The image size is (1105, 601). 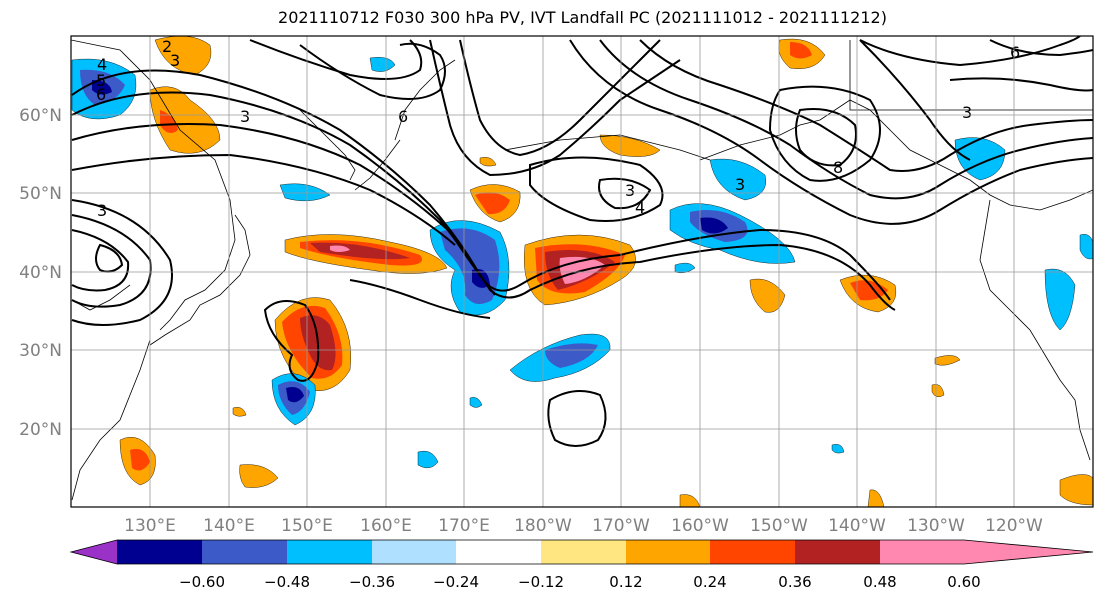 What do you see at coordinates (779, 526) in the screenshot?
I see `lon-label: 150°W` at bounding box center [779, 526].